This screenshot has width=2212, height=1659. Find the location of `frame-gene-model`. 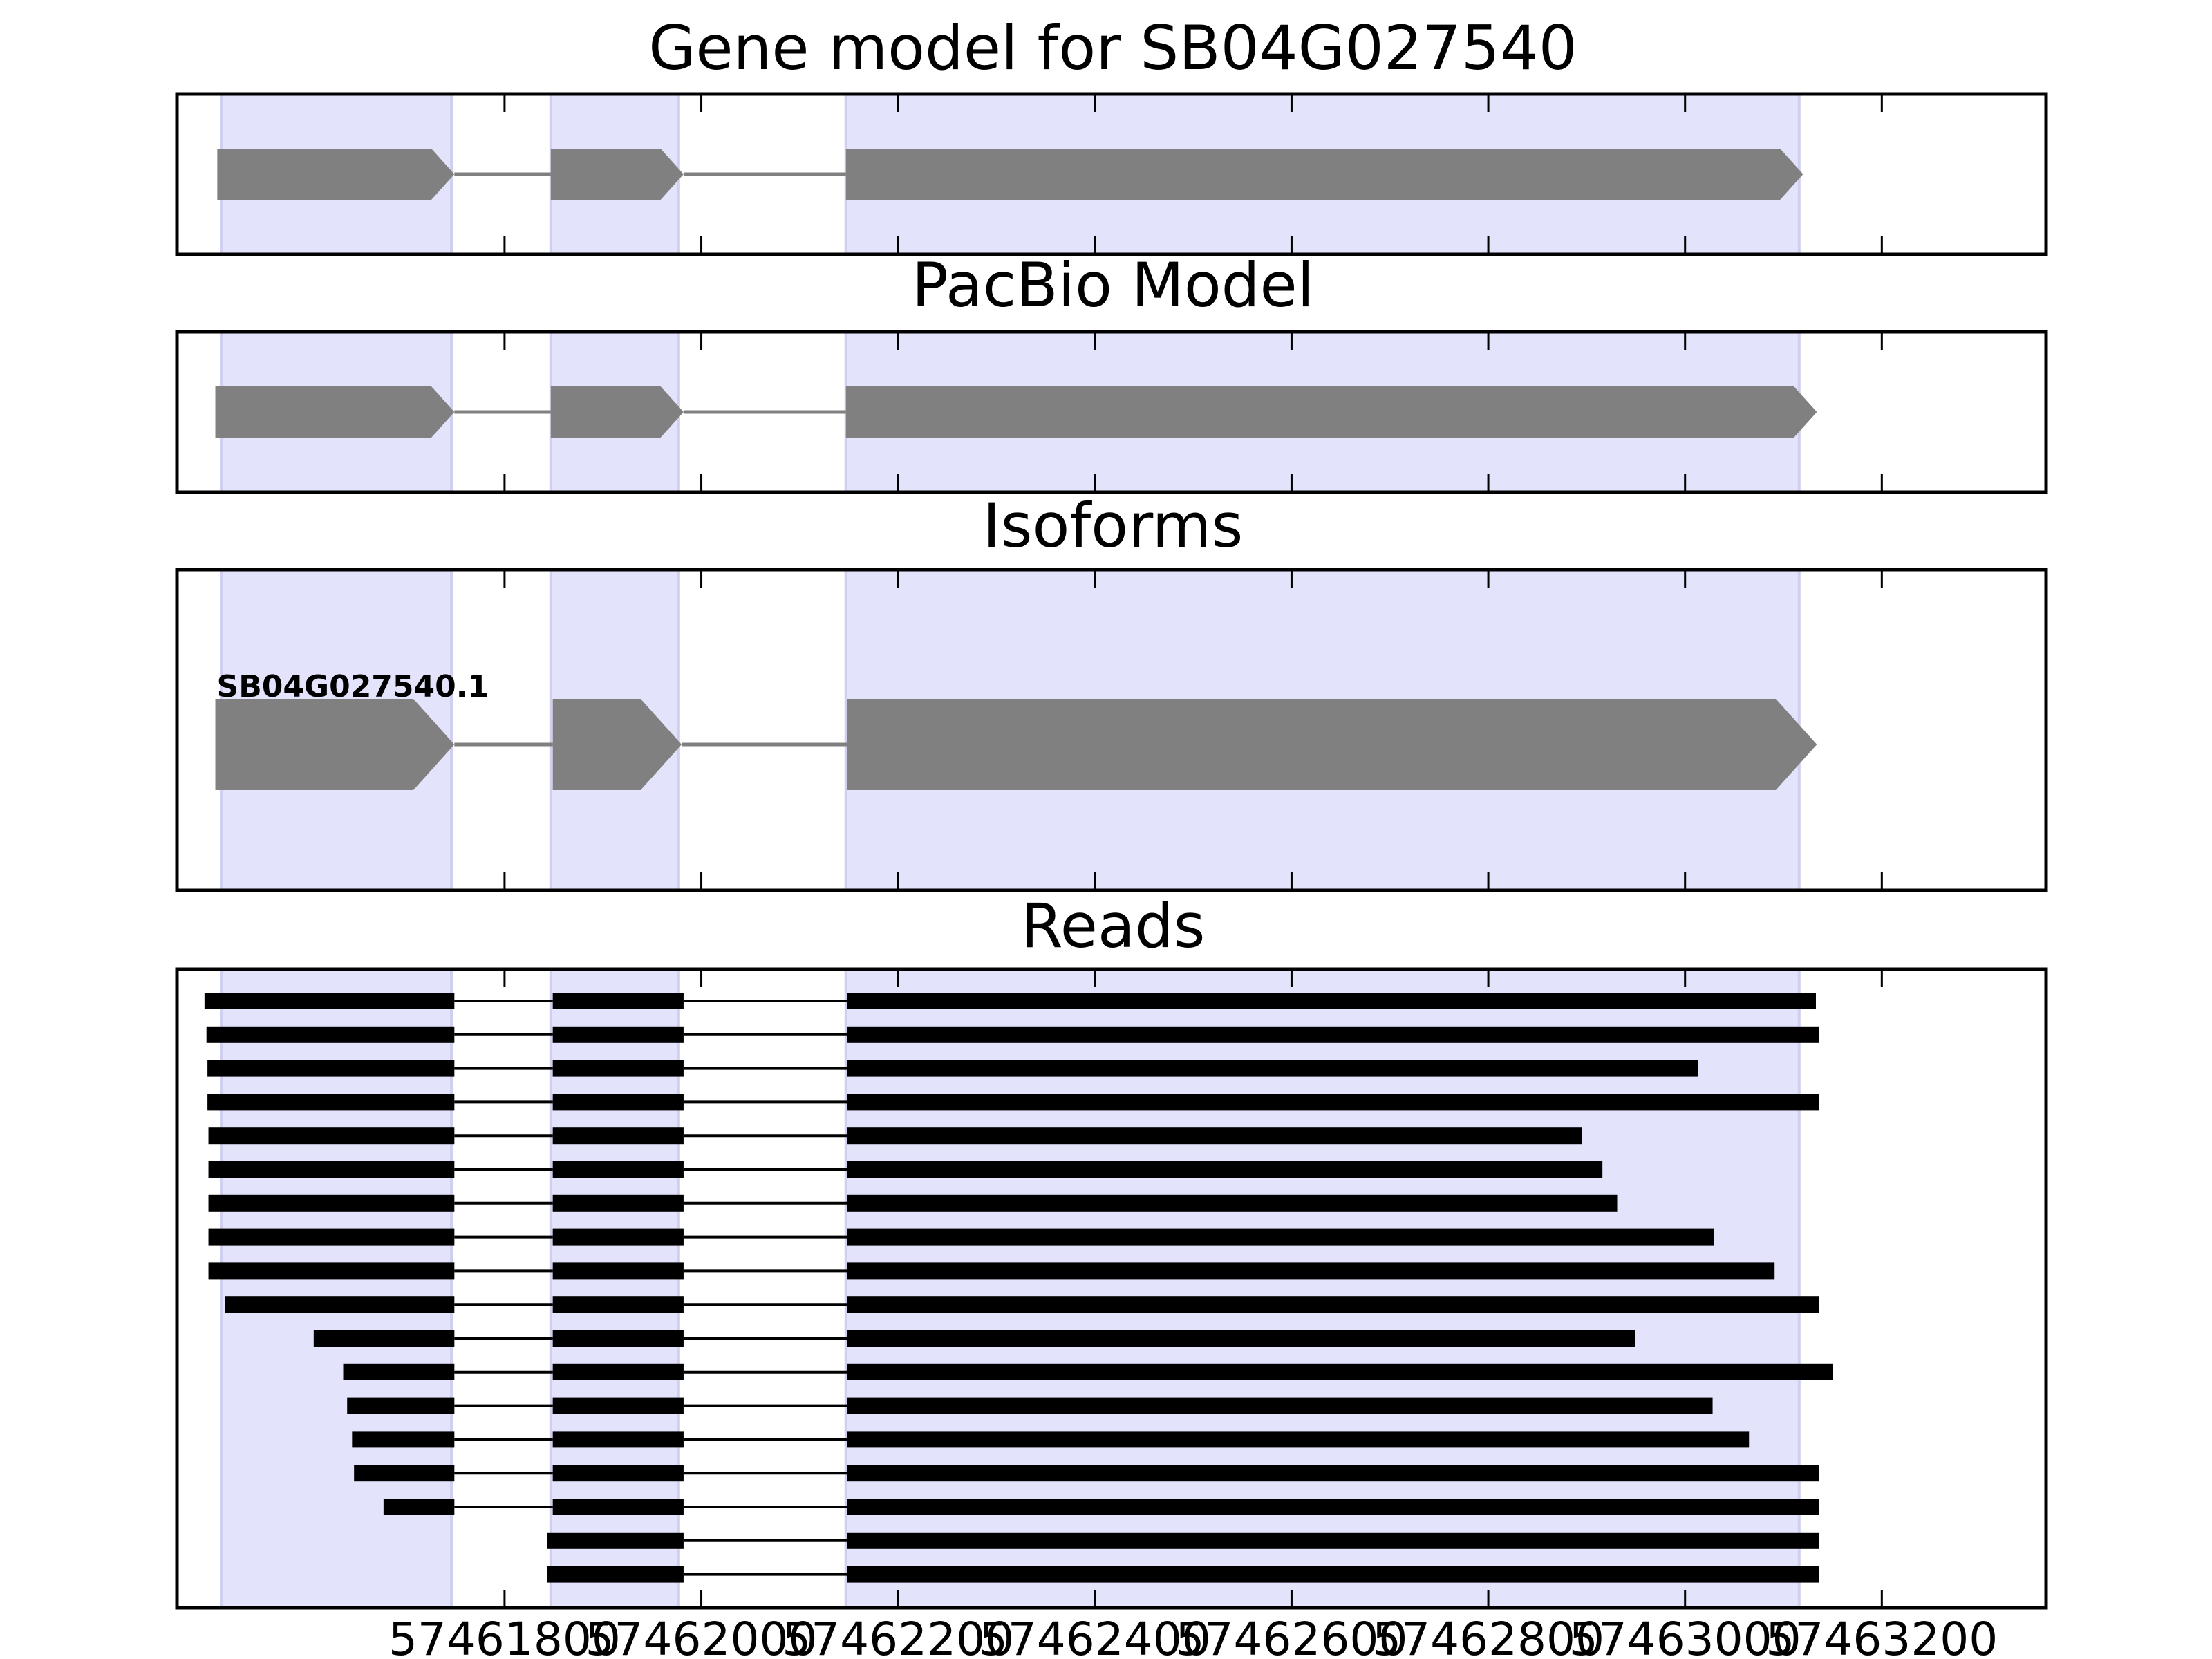

frame-gene-model is located at coordinates (1111, 174).